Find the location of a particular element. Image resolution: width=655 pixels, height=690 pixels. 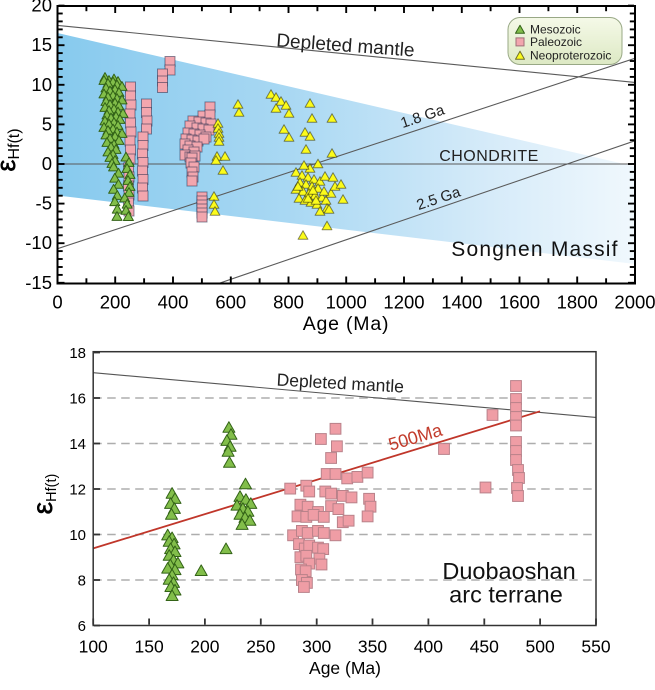

svg-text: 15 is located at coordinates (41, 44).